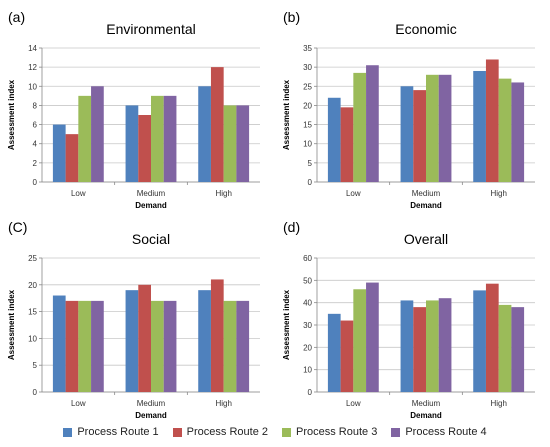 Image resolution: width=550 pixels, height=447 pixels. I want to click on y-tick-label: 5, so click(310, 163).